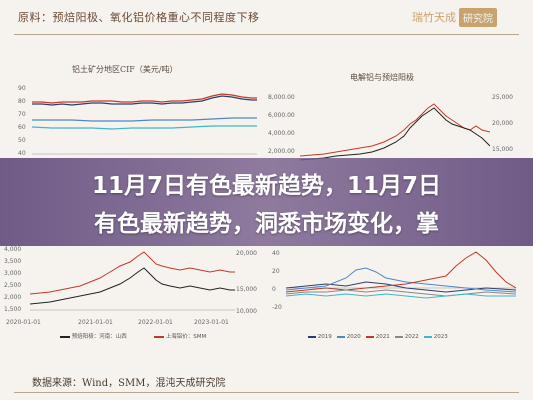 The width and height of the screenshot is (533, 400). I want to click on series-line-2022, so click(401, 293).